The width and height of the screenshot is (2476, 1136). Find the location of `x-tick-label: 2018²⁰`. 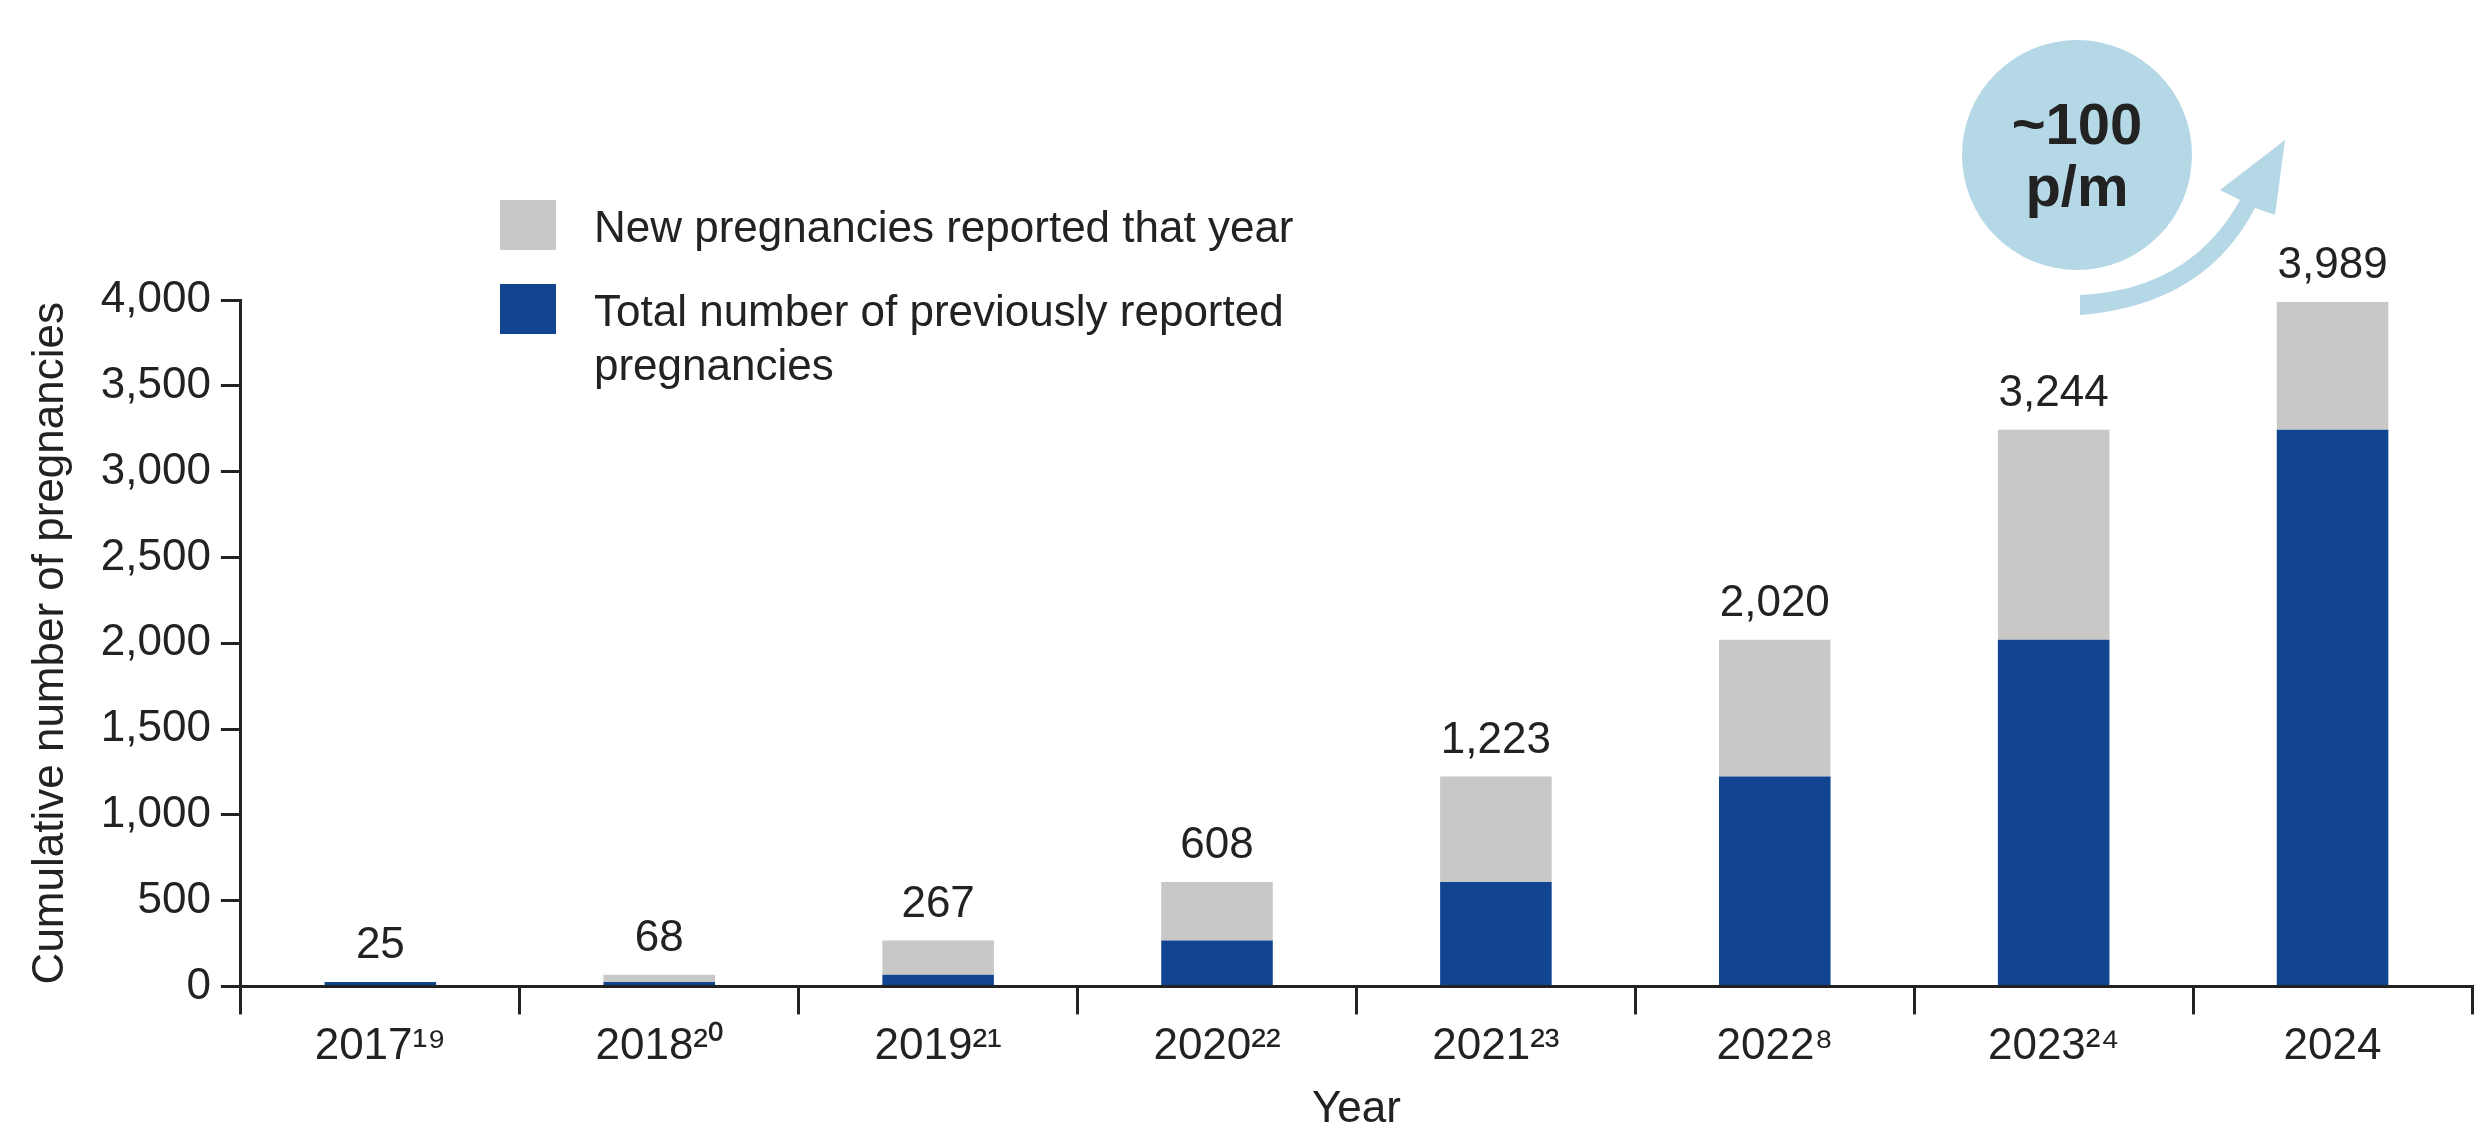

x-tick-label: 2018²⁰ is located at coordinates (659, 1043).